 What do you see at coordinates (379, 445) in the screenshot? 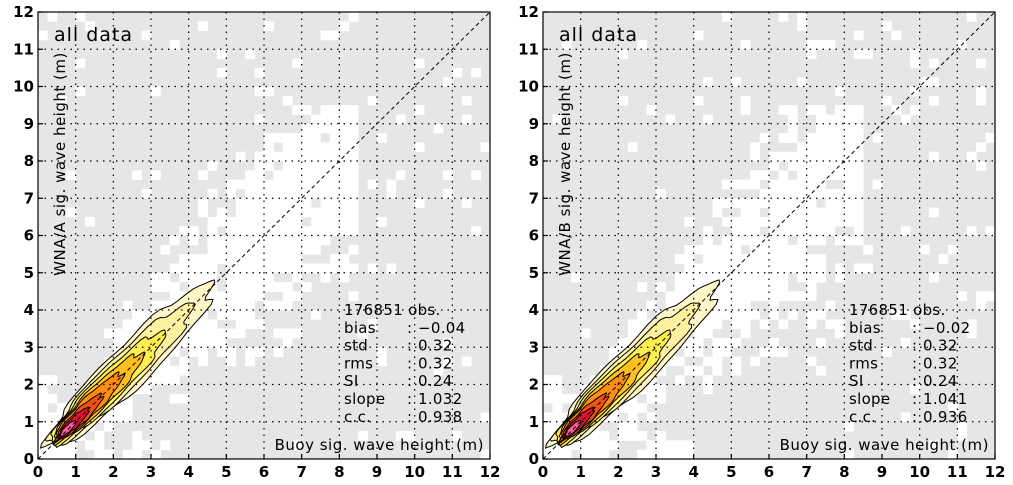
I see `x-axis-label: Buoy sig. wave height (m)` at bounding box center [379, 445].